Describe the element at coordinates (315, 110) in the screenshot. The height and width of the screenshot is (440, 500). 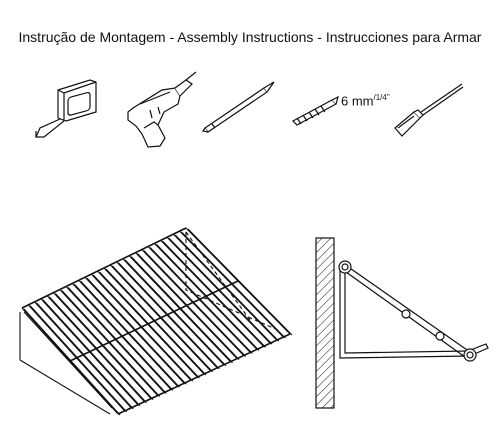
I see `drill-bit-icon` at that location.